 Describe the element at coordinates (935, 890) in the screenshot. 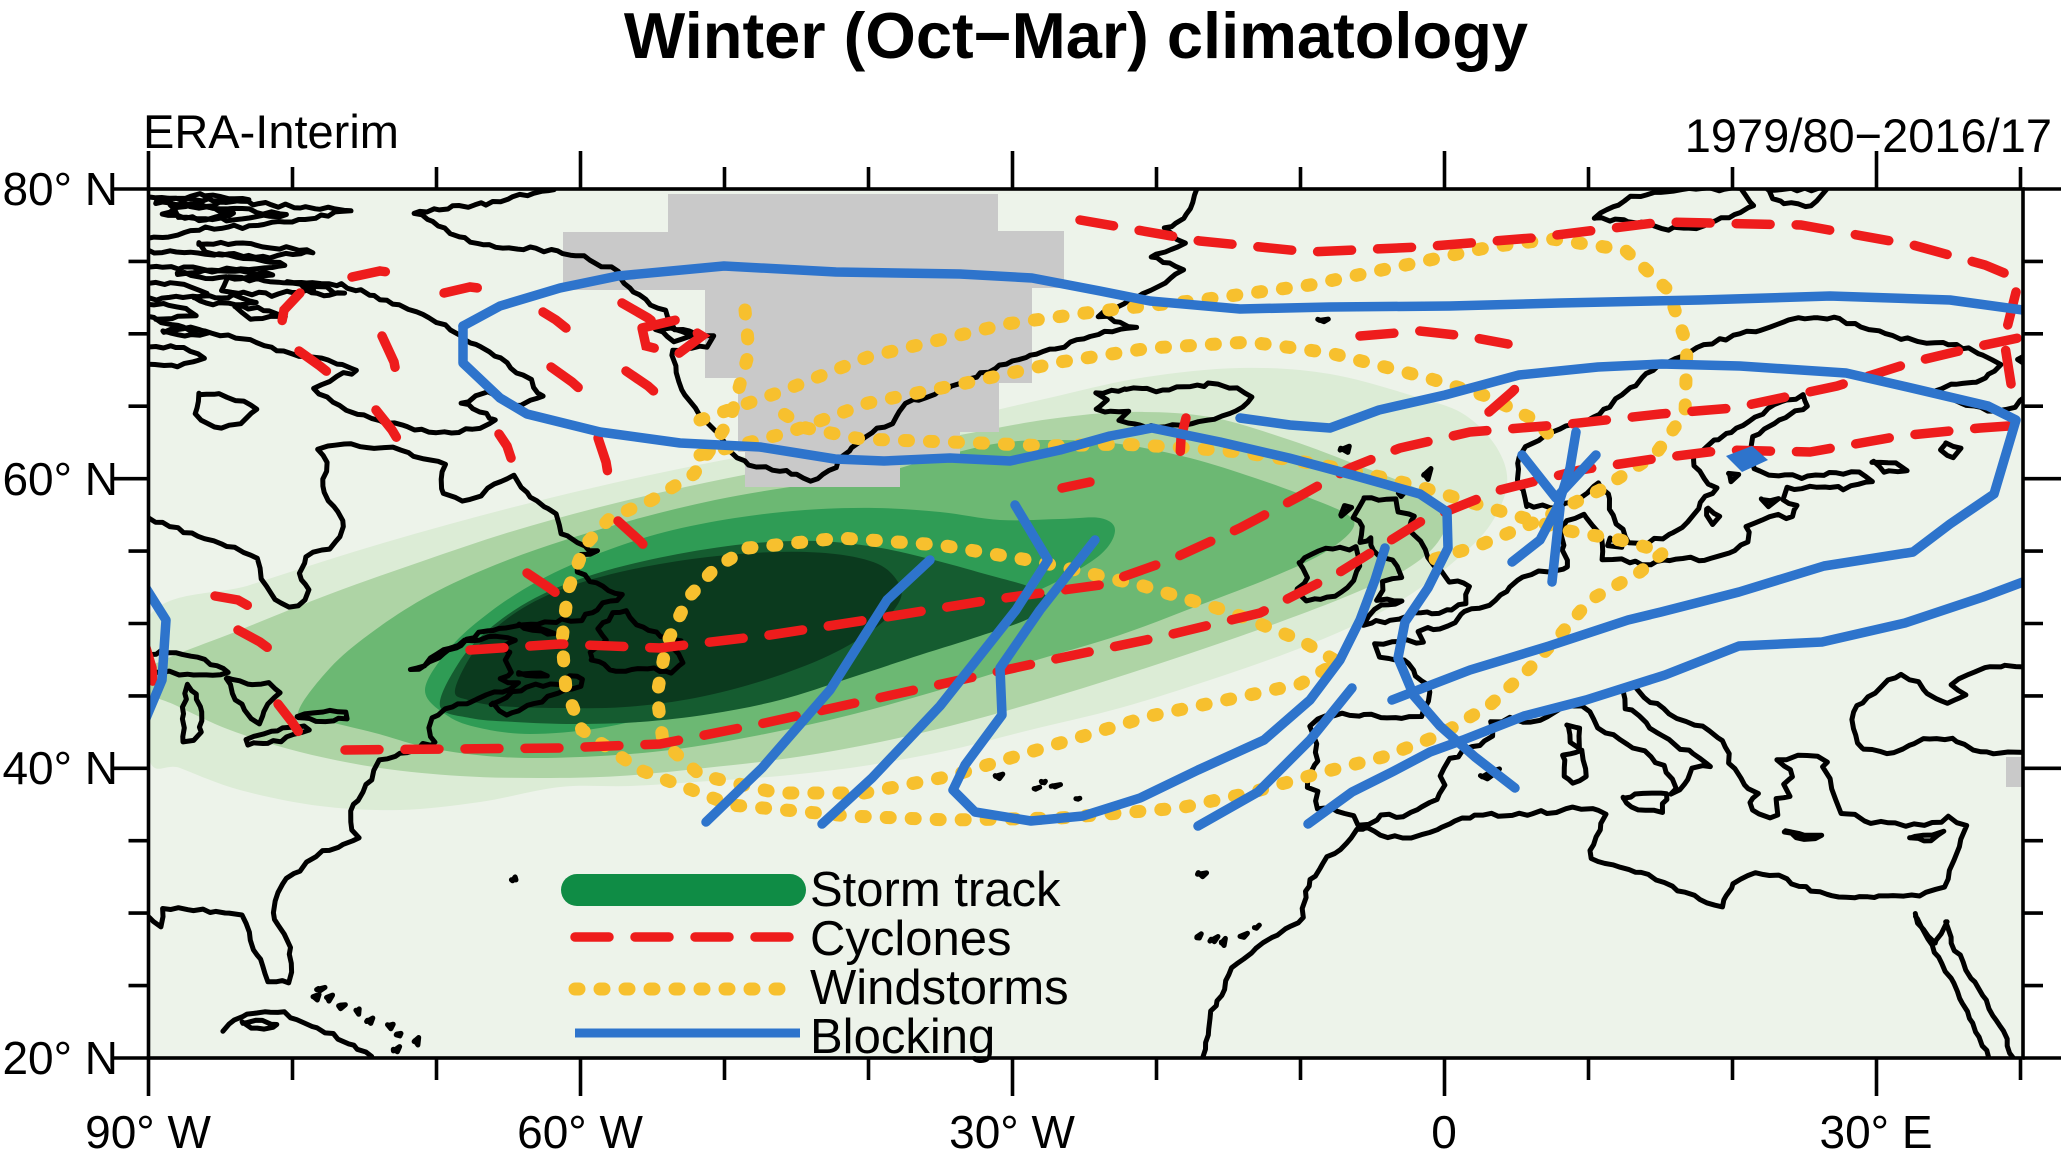

I see `svg-text: Storm track` at that location.